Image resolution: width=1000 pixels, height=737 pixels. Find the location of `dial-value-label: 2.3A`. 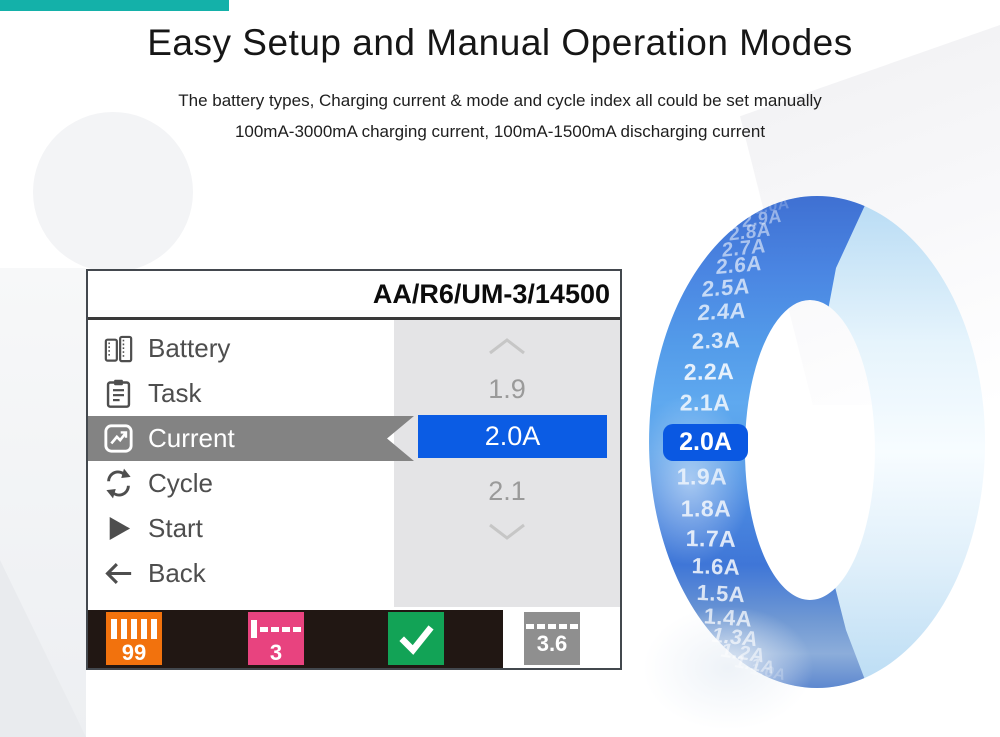

dial-value-label: 2.3A is located at coordinates (716, 340).